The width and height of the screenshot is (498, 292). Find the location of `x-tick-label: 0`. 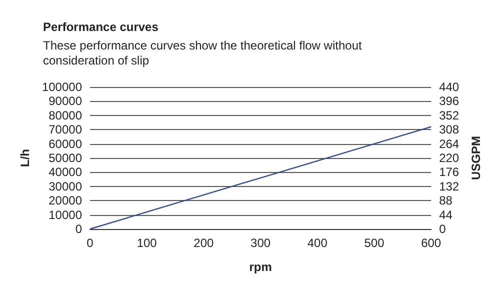

x-tick-label: 0 is located at coordinates (90, 243).